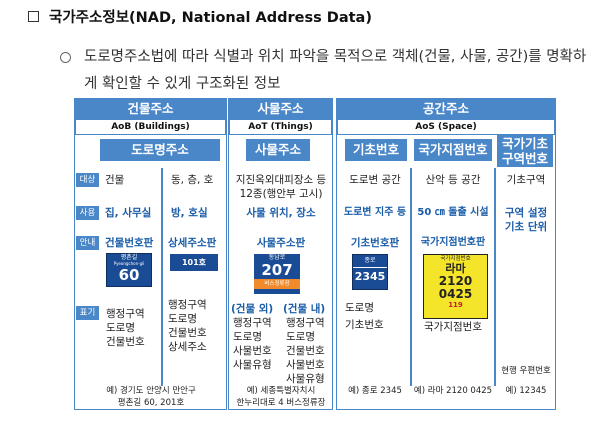  I want to click on section-title-text: 국가주소정보(NAD, National Address Data), so click(210, 18).